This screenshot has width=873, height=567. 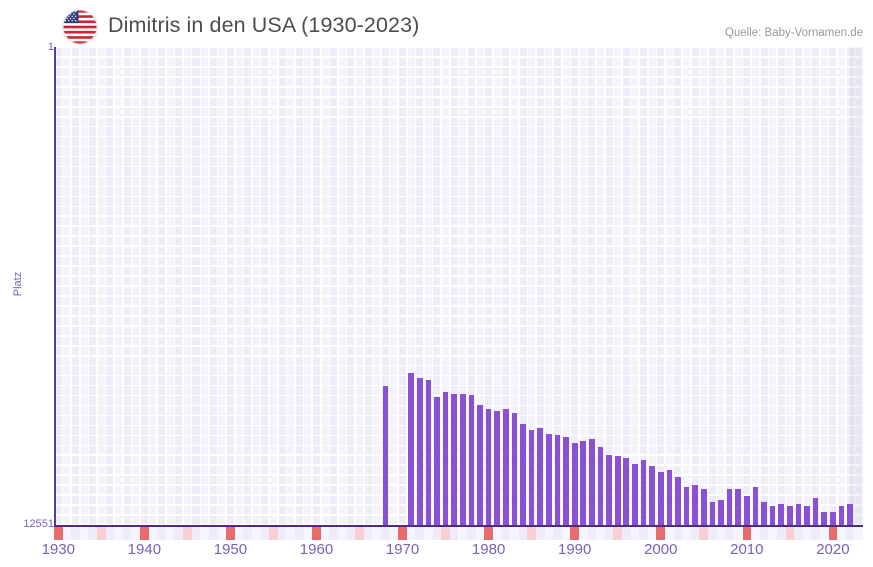 What do you see at coordinates (316, 533) in the screenshot?
I see `x-axis-tick-1960` at bounding box center [316, 533].